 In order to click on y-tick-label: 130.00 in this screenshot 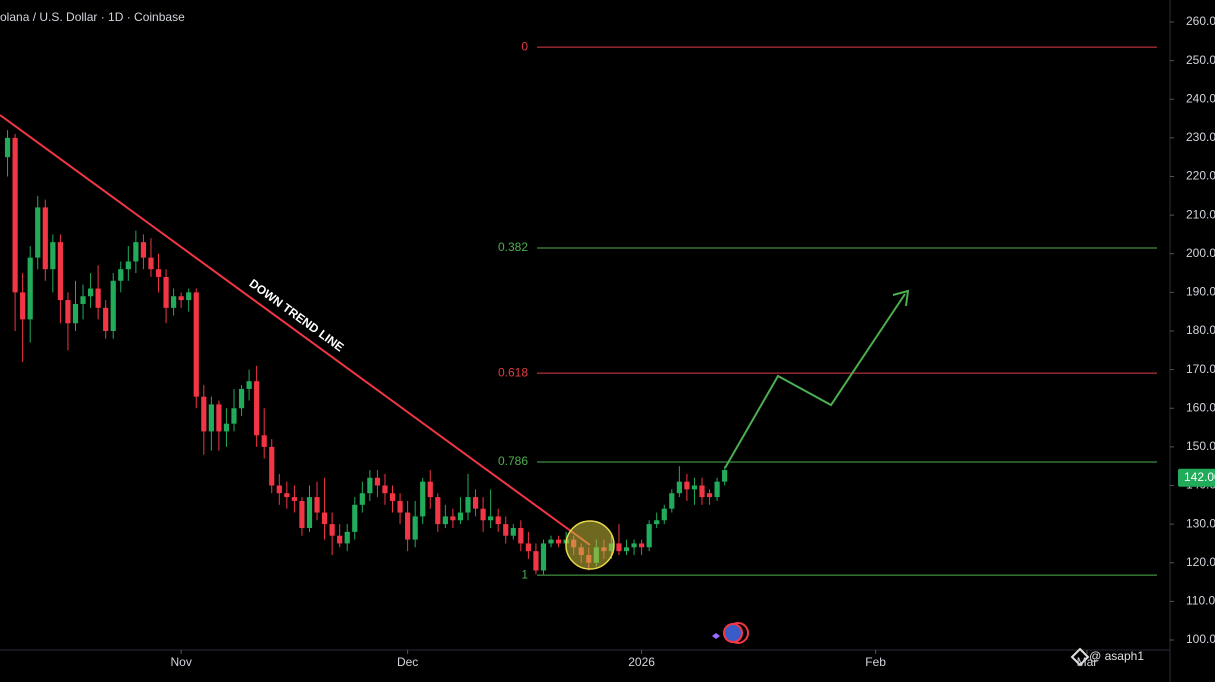, I will do `click(1200, 523)`.